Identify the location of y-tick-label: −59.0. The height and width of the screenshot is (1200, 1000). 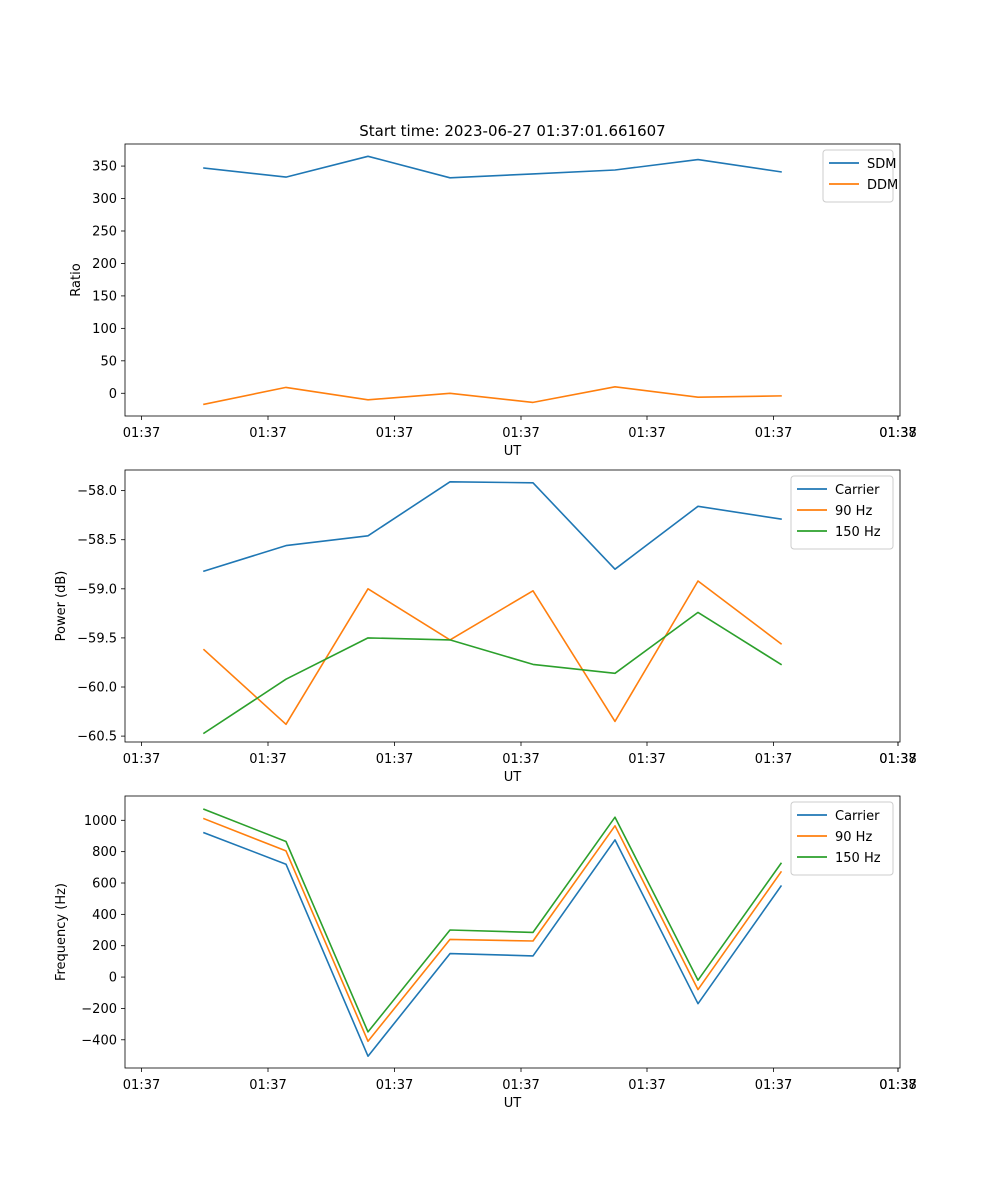
(97, 589).